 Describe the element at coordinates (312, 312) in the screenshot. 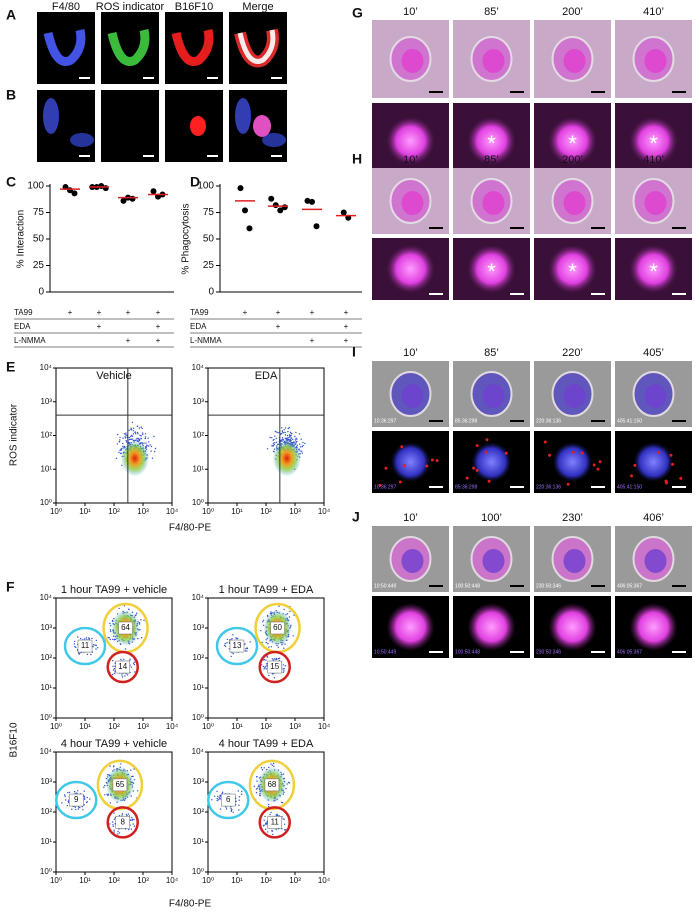

I see `condition-mark: +` at that location.